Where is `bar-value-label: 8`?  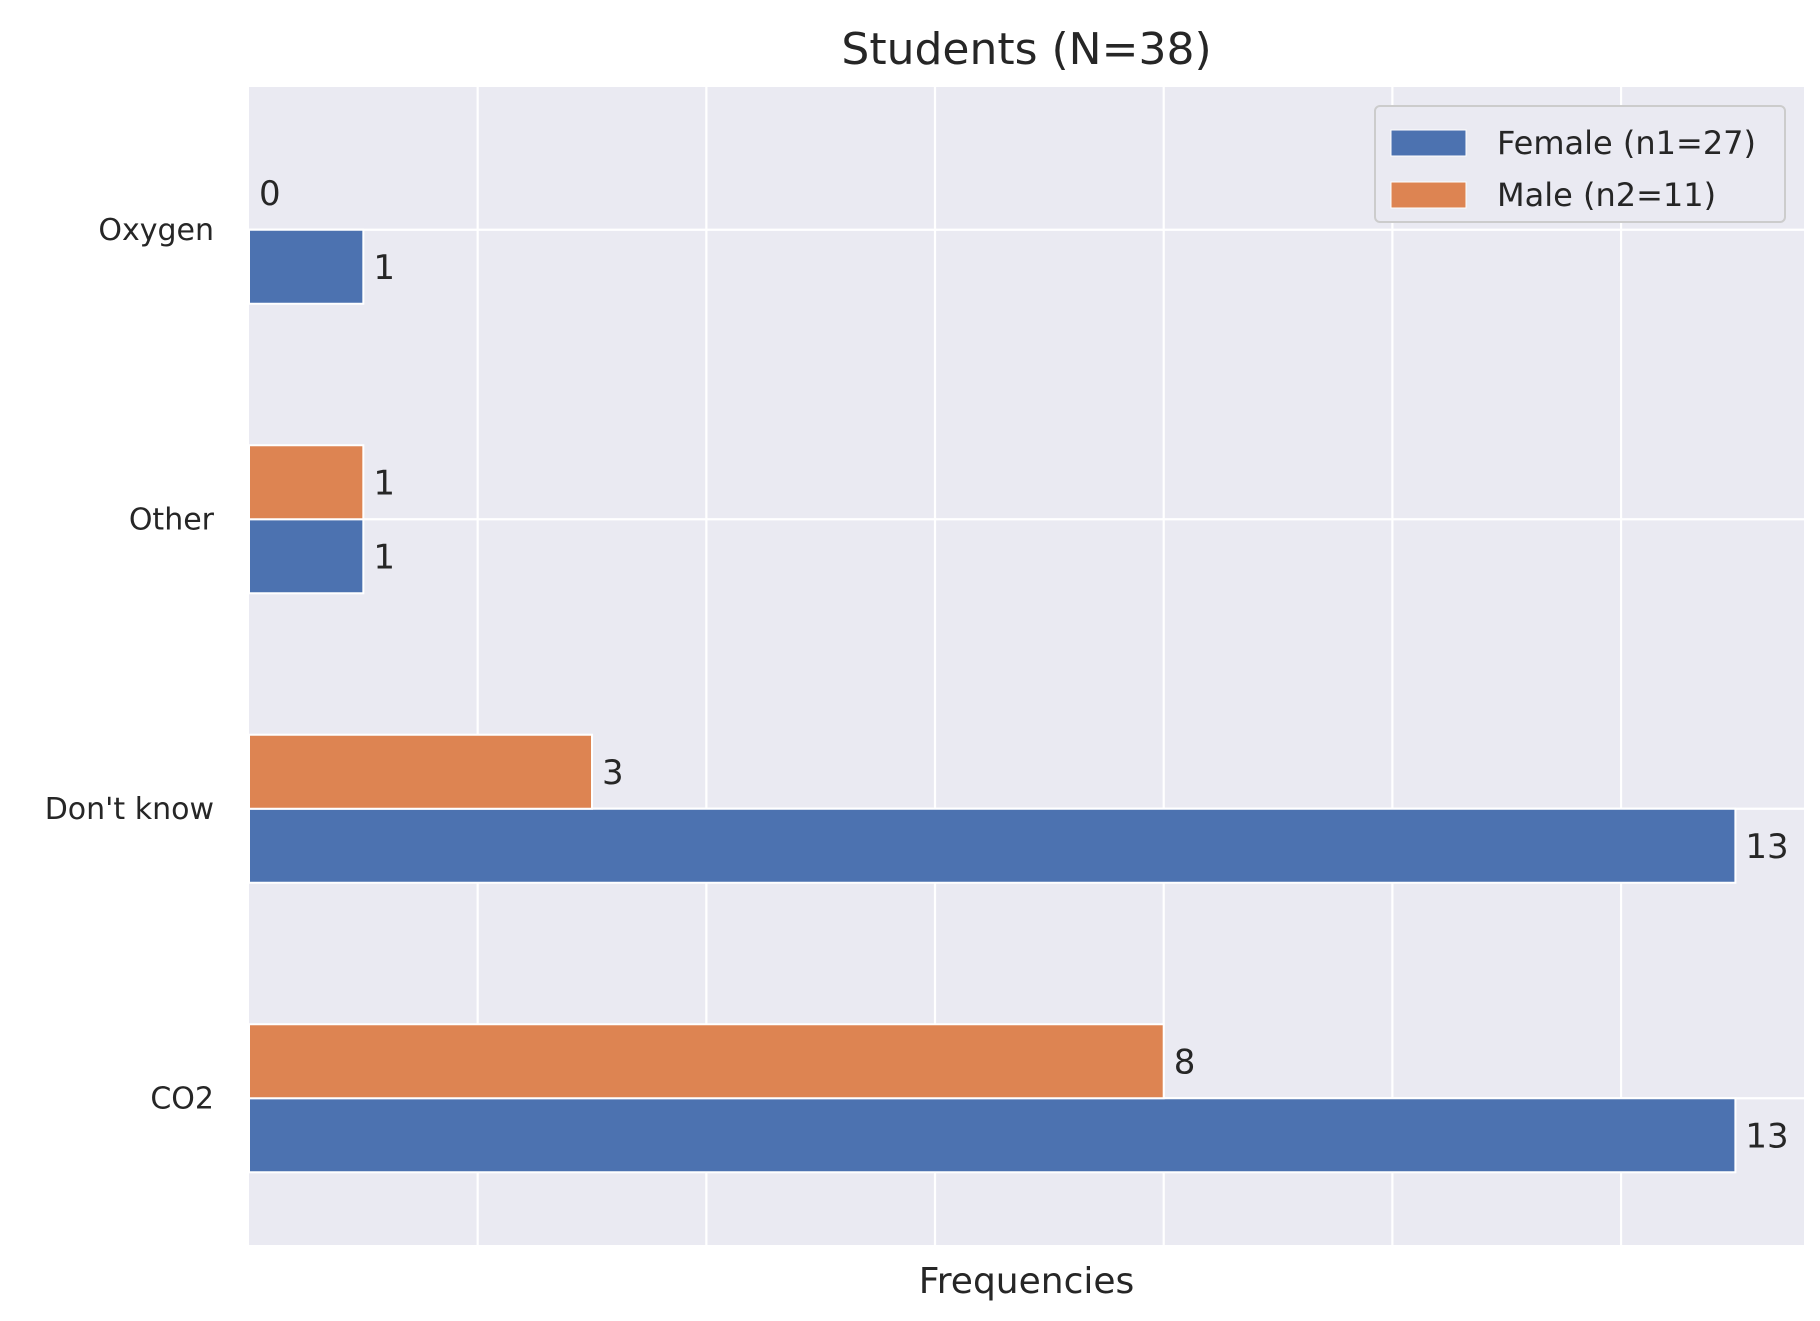
bar-value-label: 8 is located at coordinates (1185, 1062).